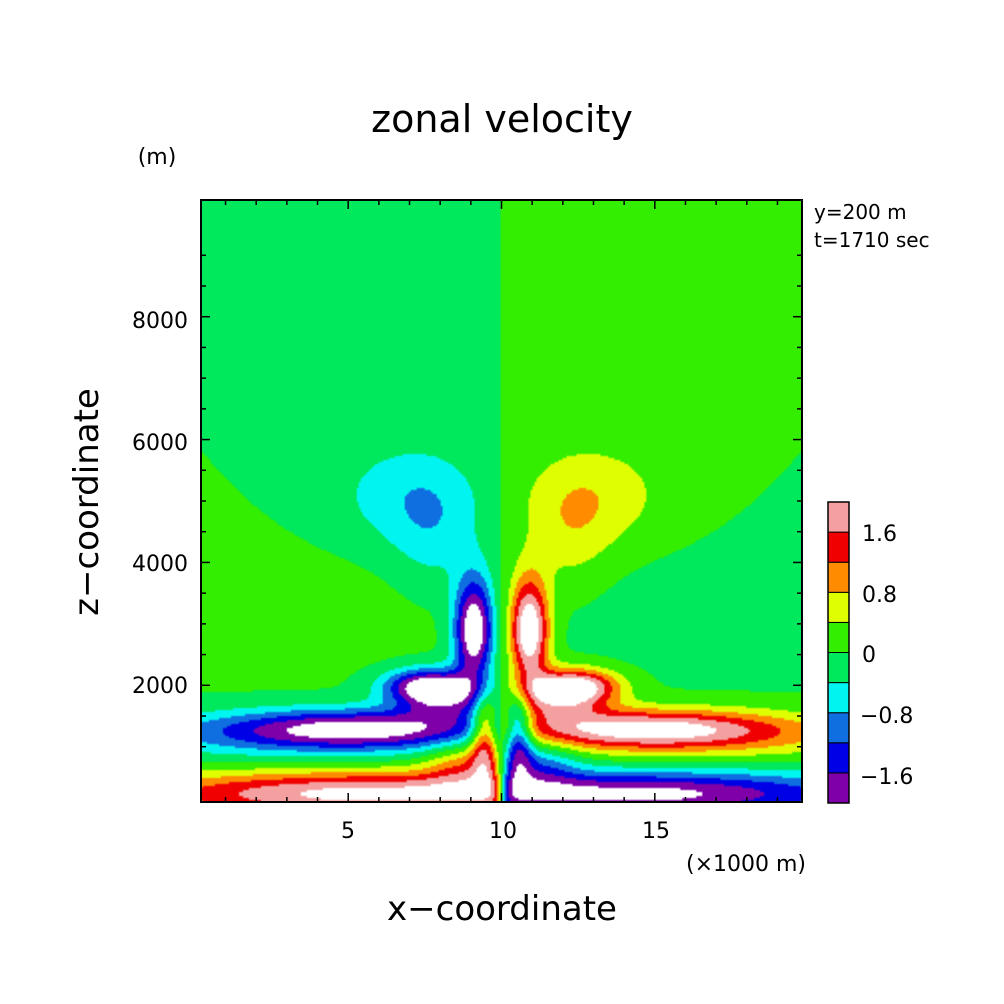  Describe the element at coordinates (503, 831) in the screenshot. I see `x-tick-label: 10` at that location.